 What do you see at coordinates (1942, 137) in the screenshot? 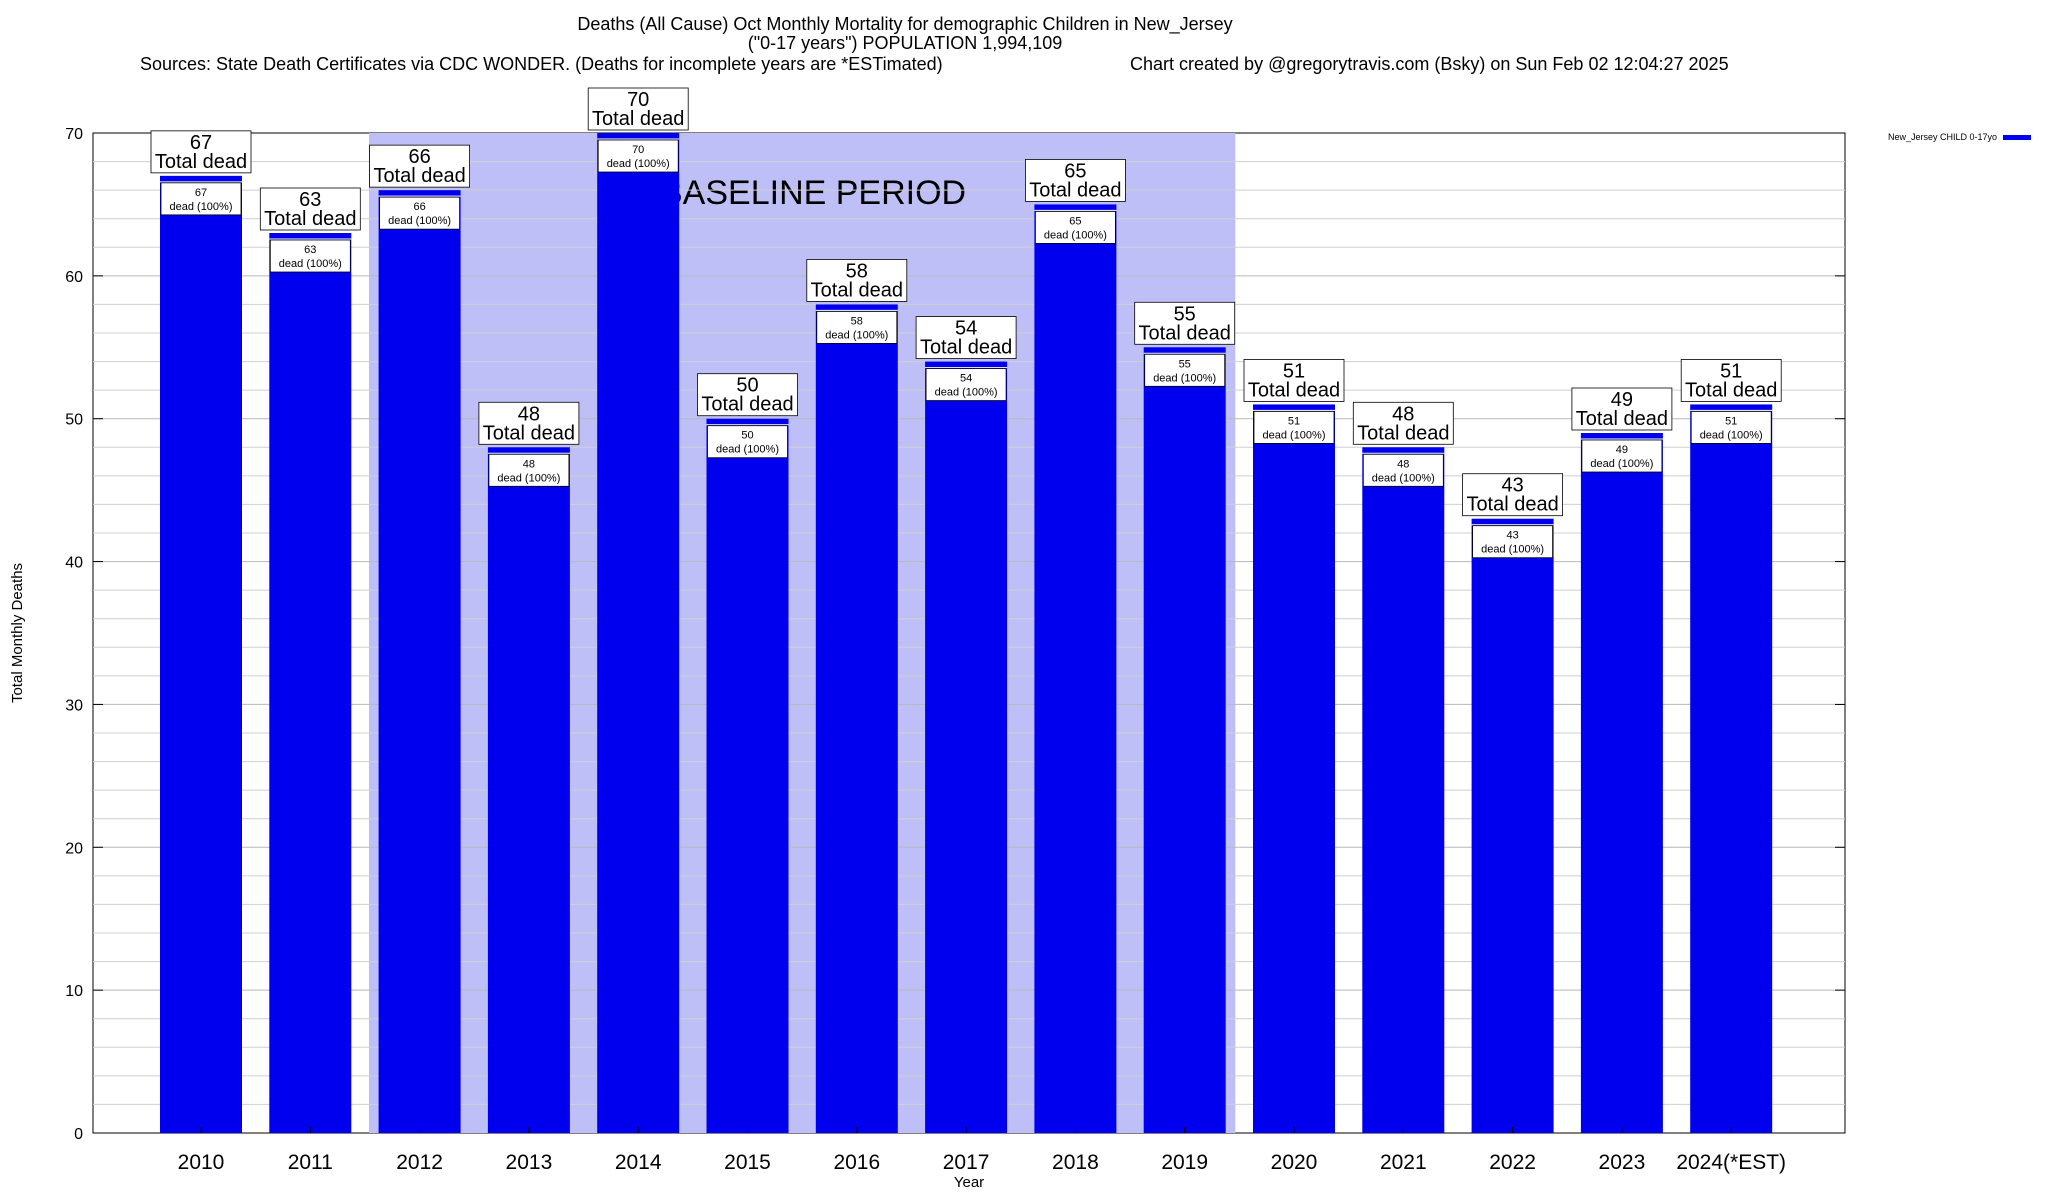
I see `legend-label: New_Jersey CHILD 0-17yo` at bounding box center [1942, 137].